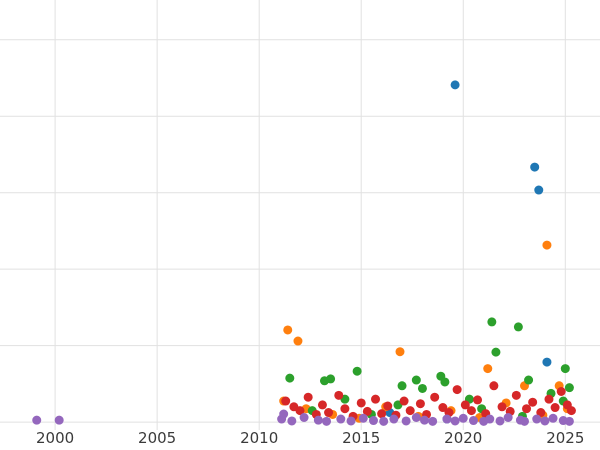 The width and height of the screenshot is (600, 450). I want to click on x-tick-label: 2015, so click(361, 438).